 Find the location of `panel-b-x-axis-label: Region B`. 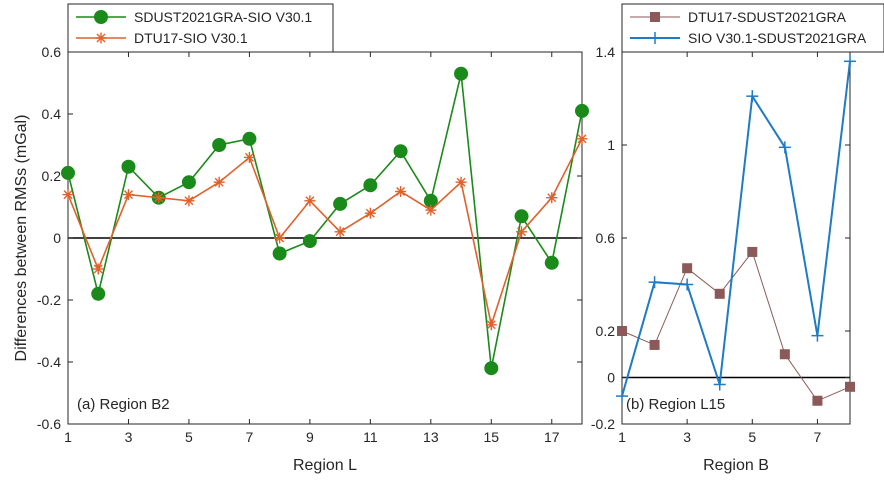

panel-b-x-axis-label: Region B is located at coordinates (736, 465).